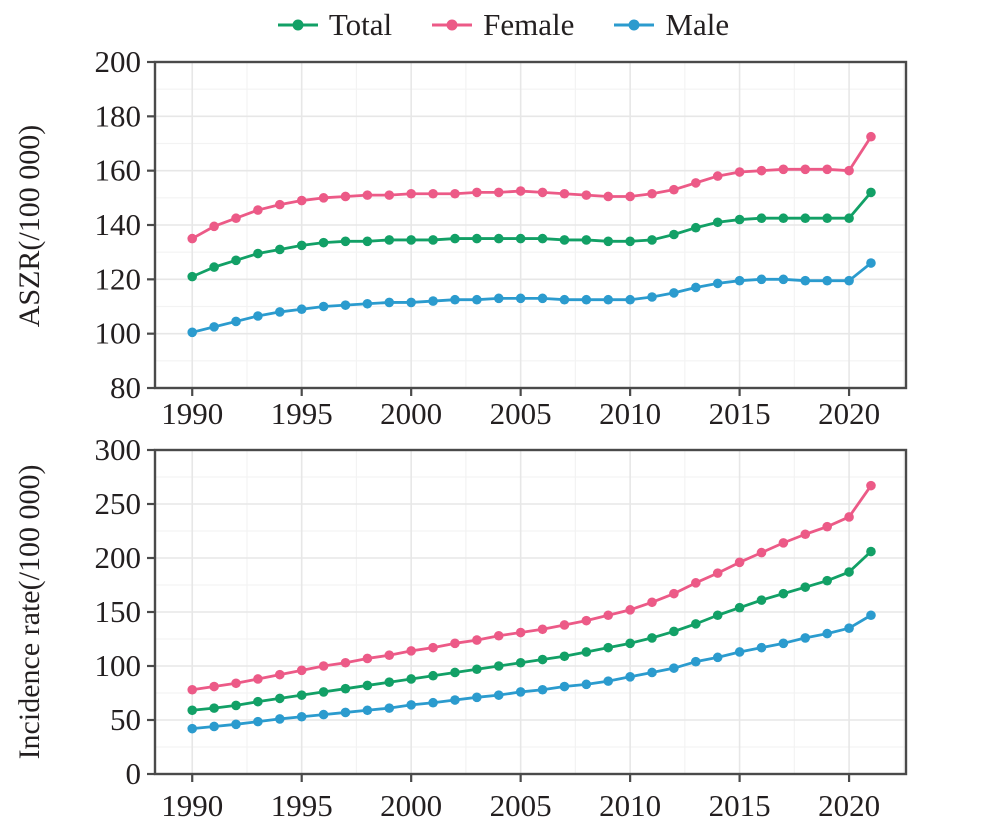 The height and width of the screenshot is (825, 1005). Describe the element at coordinates (125, 719) in the screenshot. I see `svg-text: 50` at that location.